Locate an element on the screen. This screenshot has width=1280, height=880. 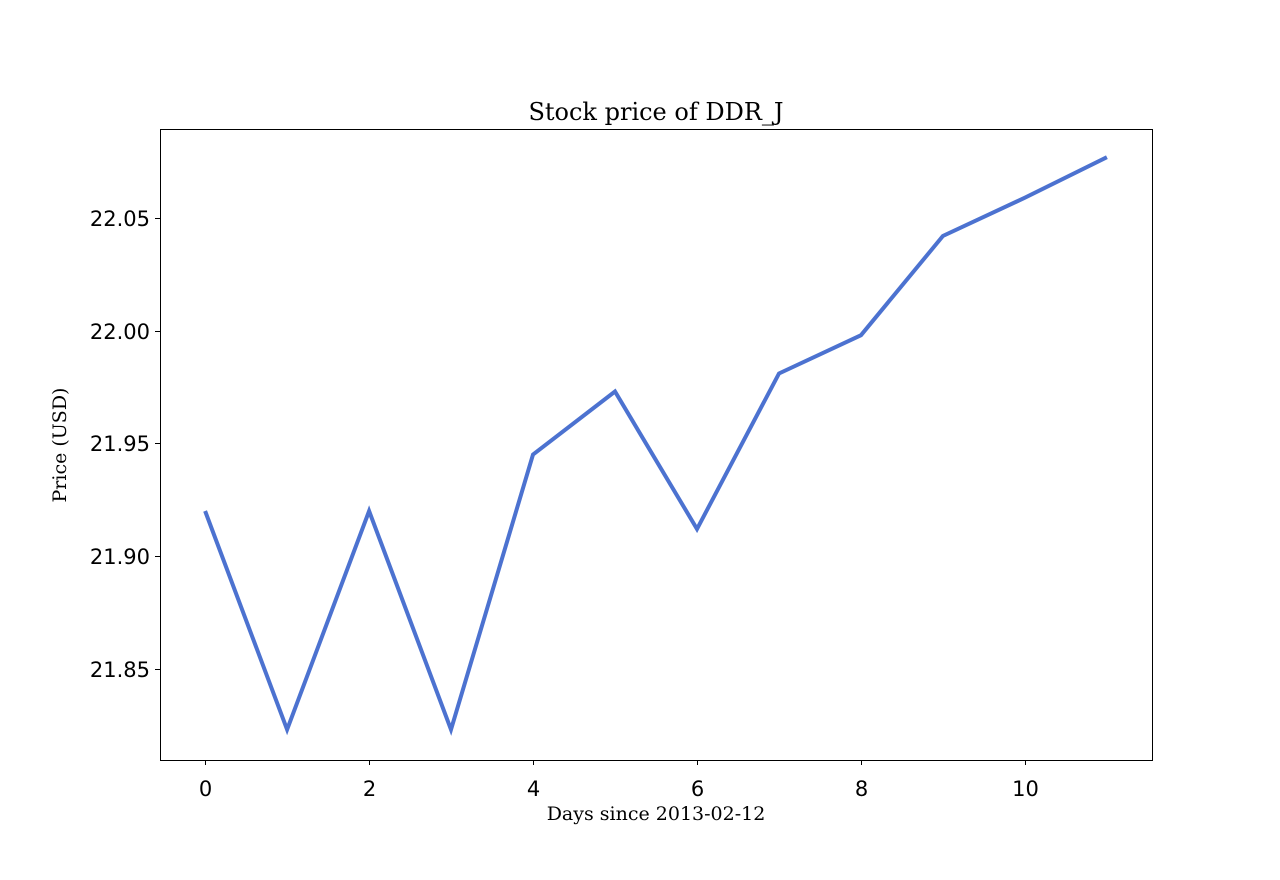
y-axis: 21.85 21.90 21.95 22.00 22.05 is located at coordinates (125, 444).